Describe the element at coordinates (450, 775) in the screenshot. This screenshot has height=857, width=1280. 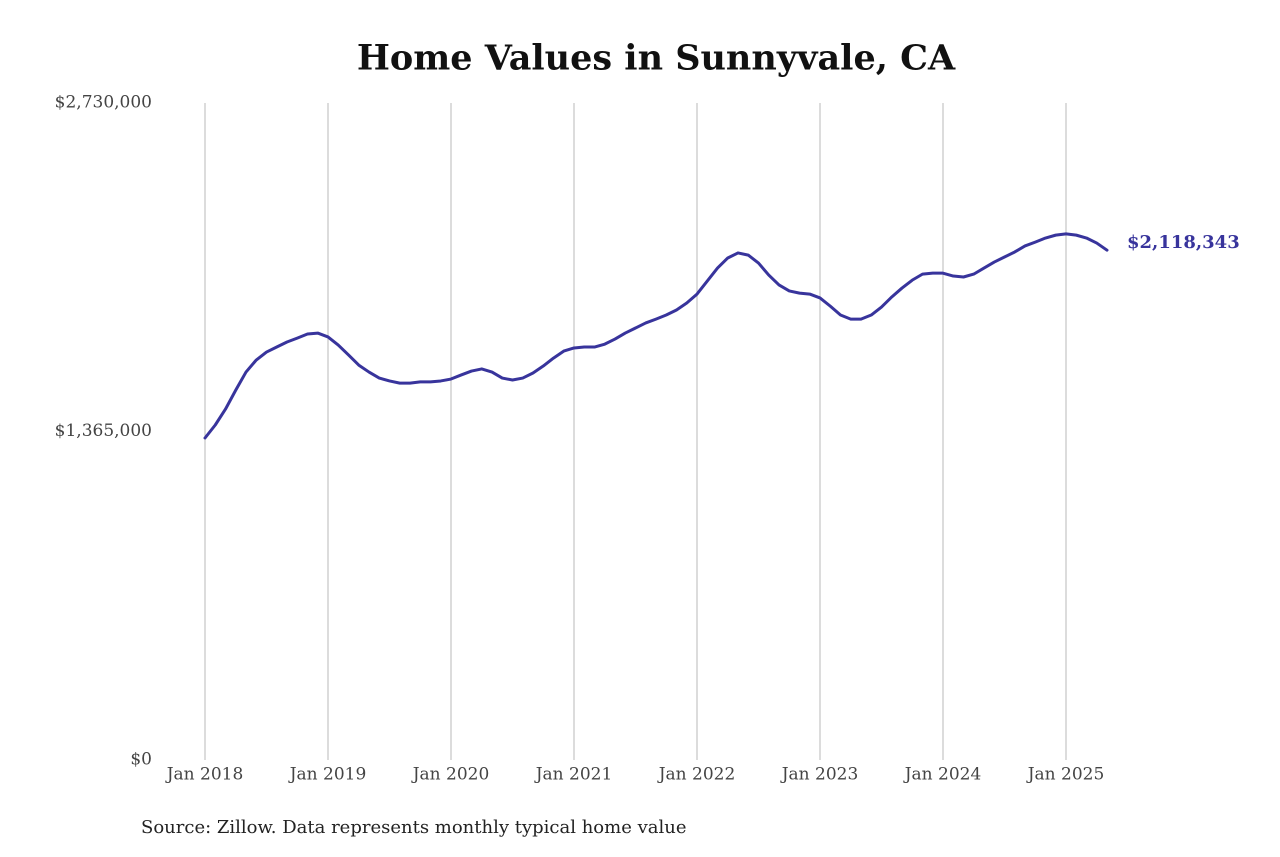
I see `x-tick-label: Jan 2020` at that location.